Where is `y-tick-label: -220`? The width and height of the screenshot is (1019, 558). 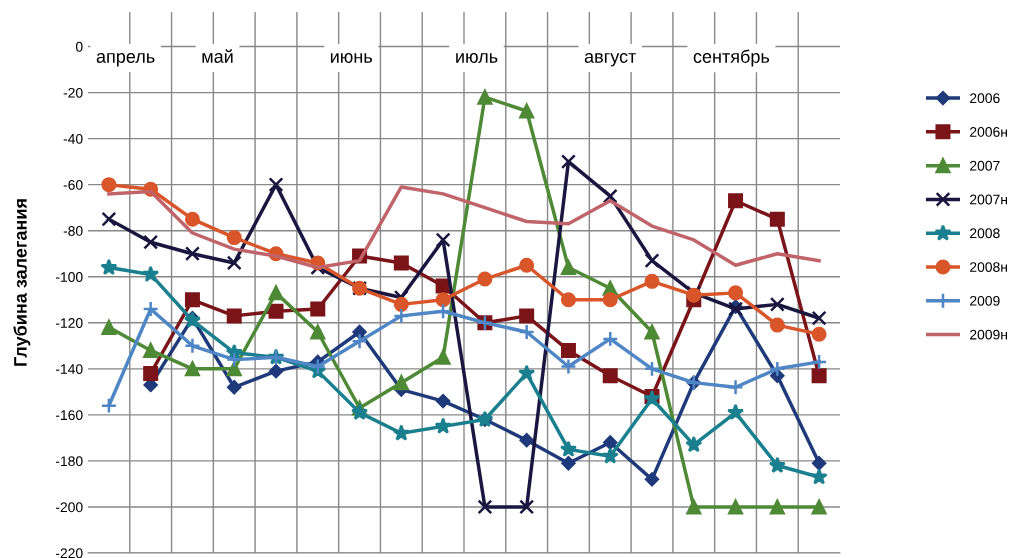
y-tick-label: -220 is located at coordinates (69, 553).